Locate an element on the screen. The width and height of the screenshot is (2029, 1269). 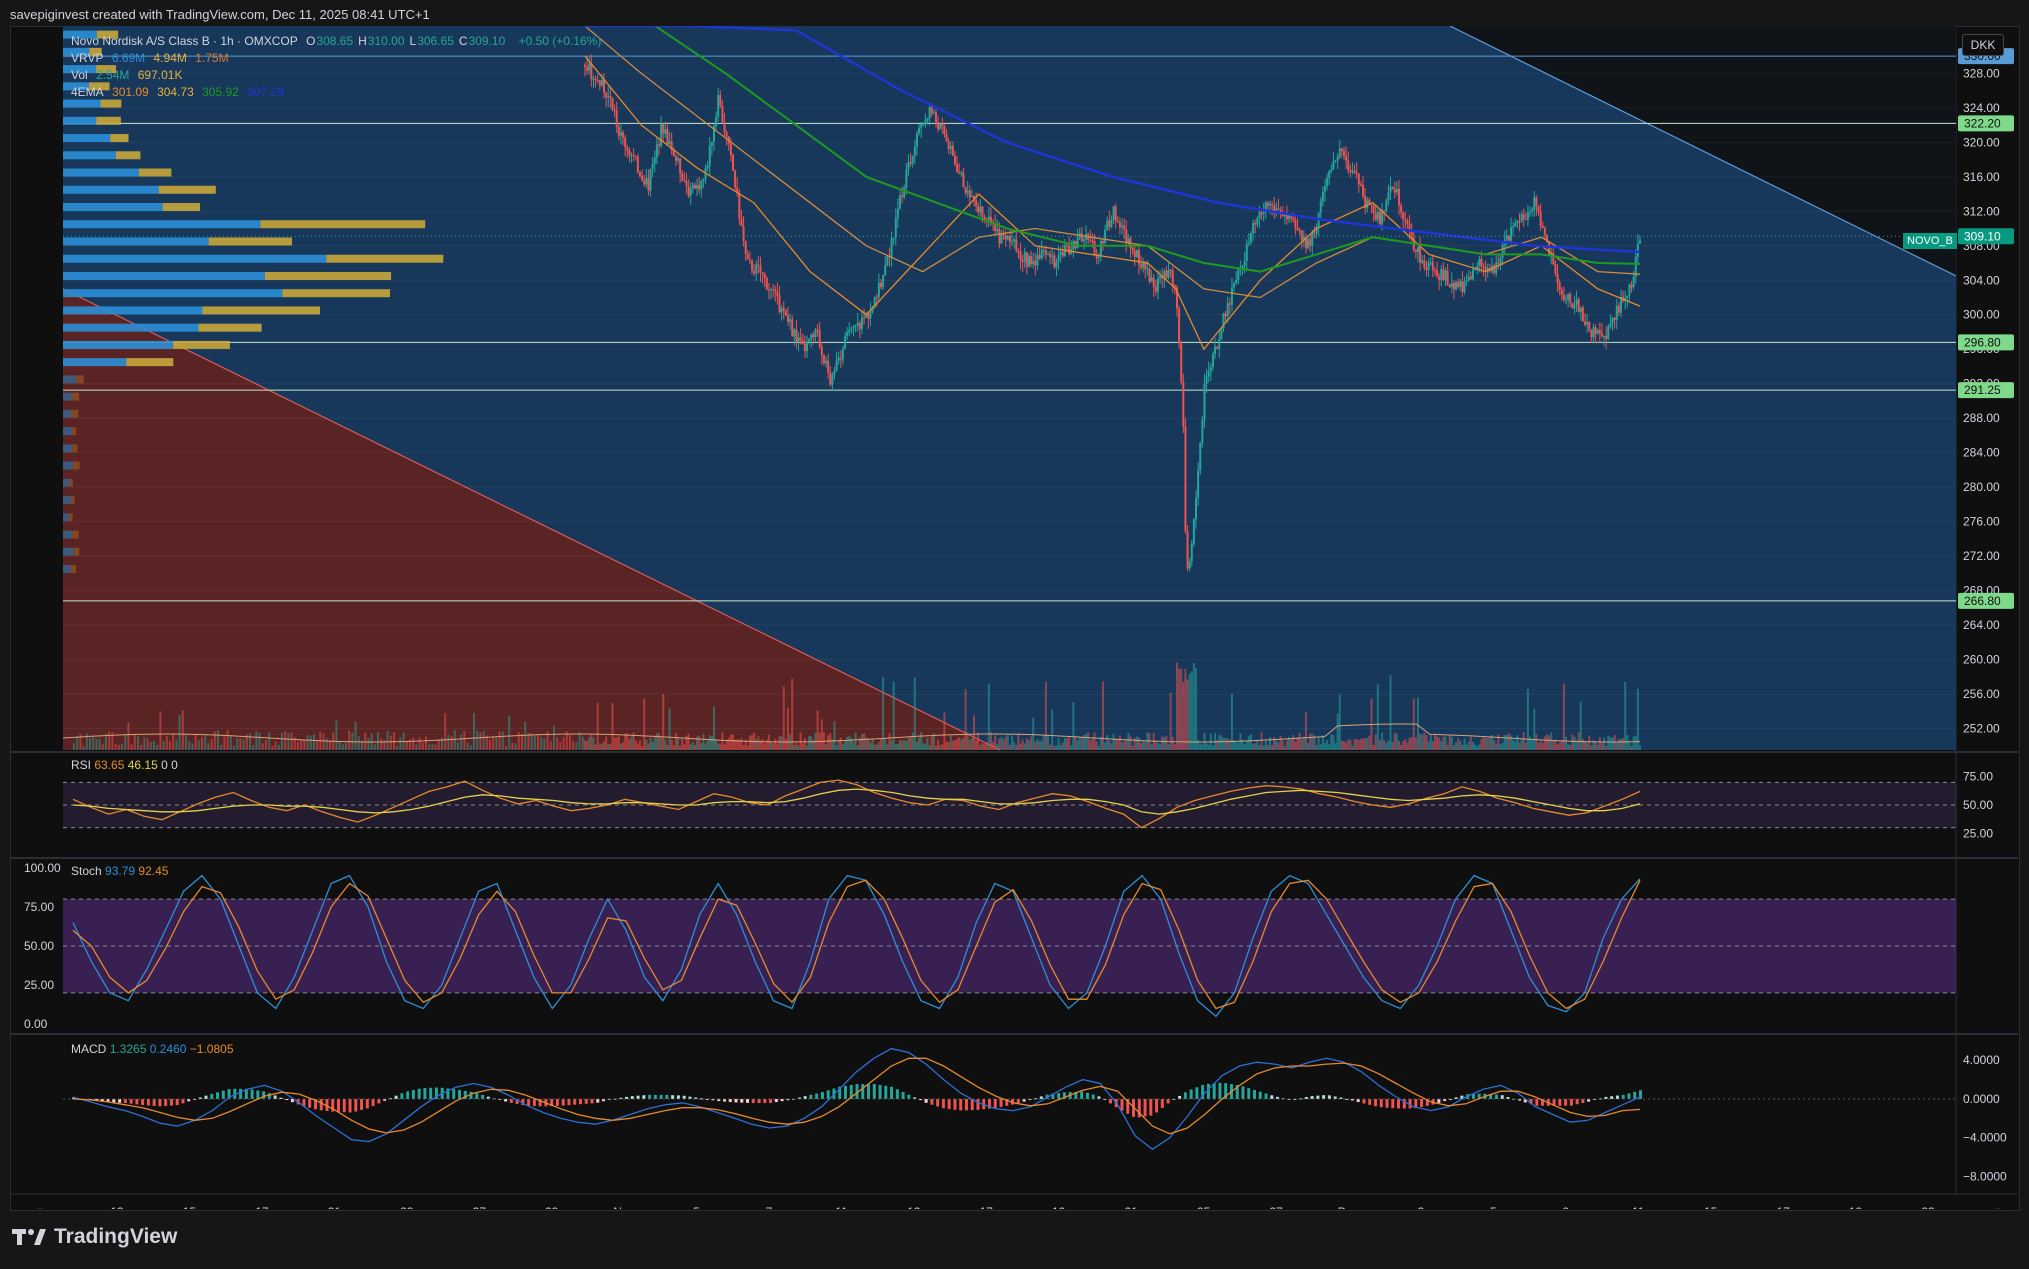
ohlc-value-c: 309.10 is located at coordinates (487, 41).